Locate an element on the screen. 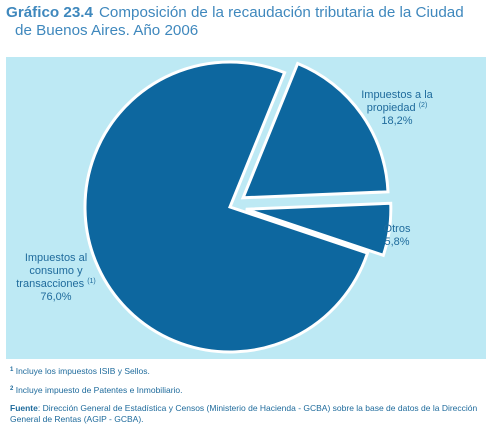 This screenshot has width=503, height=442. slice-propiedad is located at coordinates (315, 130).